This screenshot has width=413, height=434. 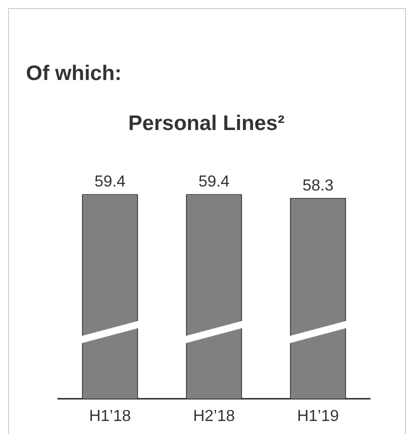 What do you see at coordinates (318, 185) in the screenshot?
I see `data-label: 58.3` at bounding box center [318, 185].